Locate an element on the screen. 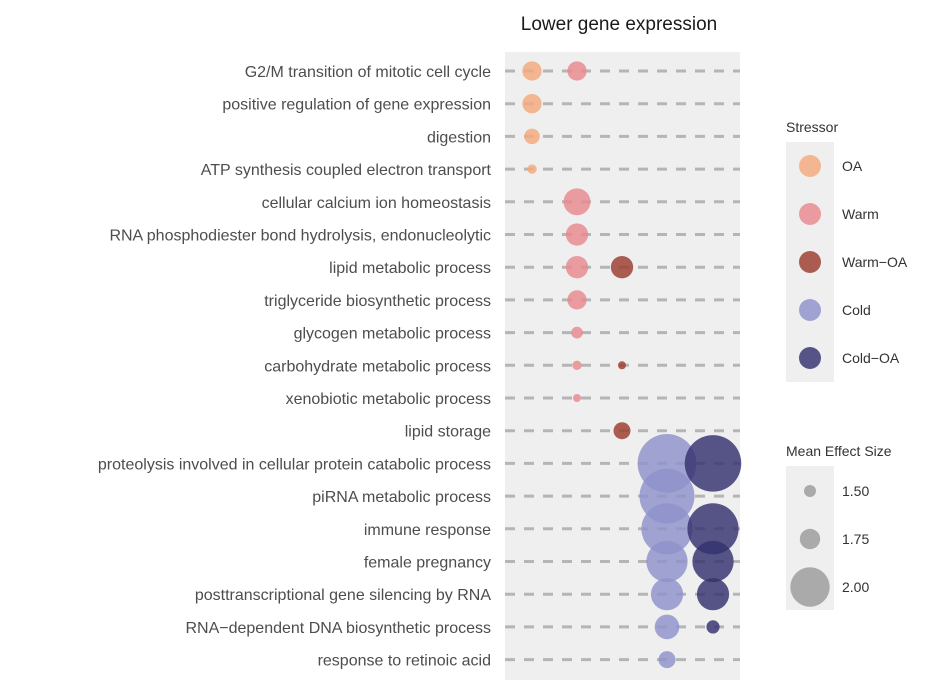  term-label: glycogen metabolic process is located at coordinates (392, 334).